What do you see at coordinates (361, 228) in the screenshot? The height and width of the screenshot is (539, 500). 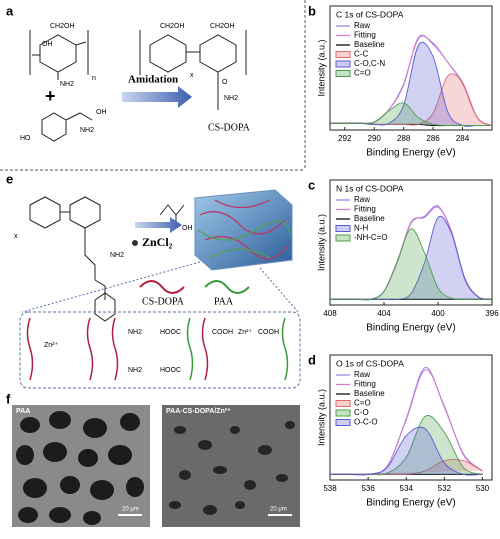 I see `legend-label: N-H` at bounding box center [361, 228].